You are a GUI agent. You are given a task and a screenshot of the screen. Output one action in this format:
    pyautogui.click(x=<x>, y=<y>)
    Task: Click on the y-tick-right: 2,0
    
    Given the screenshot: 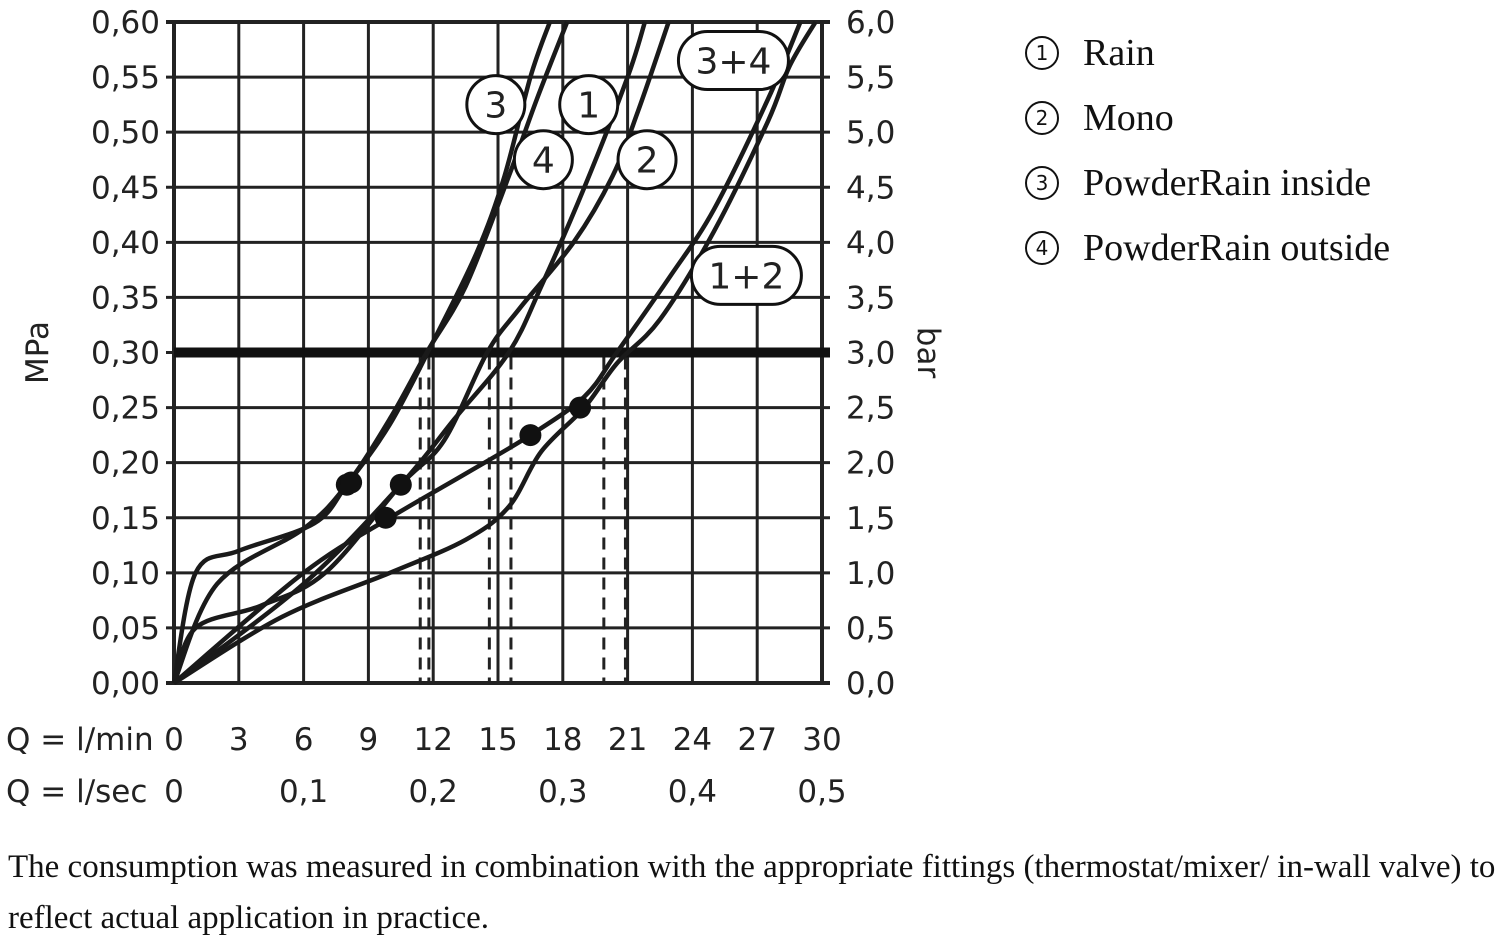 What is the action you would take?
    pyautogui.click(x=870, y=464)
    